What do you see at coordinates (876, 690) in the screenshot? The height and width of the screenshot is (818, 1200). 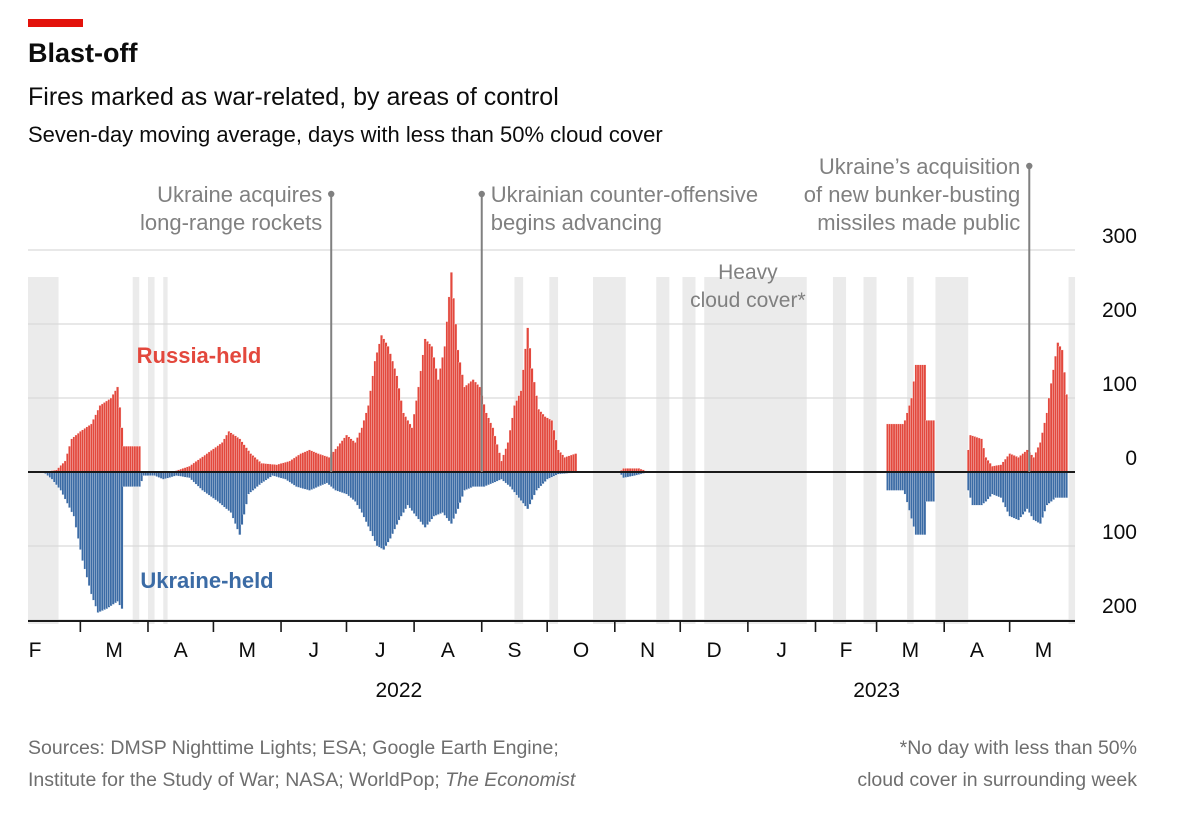 I see `x-year-label-1: 2023` at bounding box center [876, 690].